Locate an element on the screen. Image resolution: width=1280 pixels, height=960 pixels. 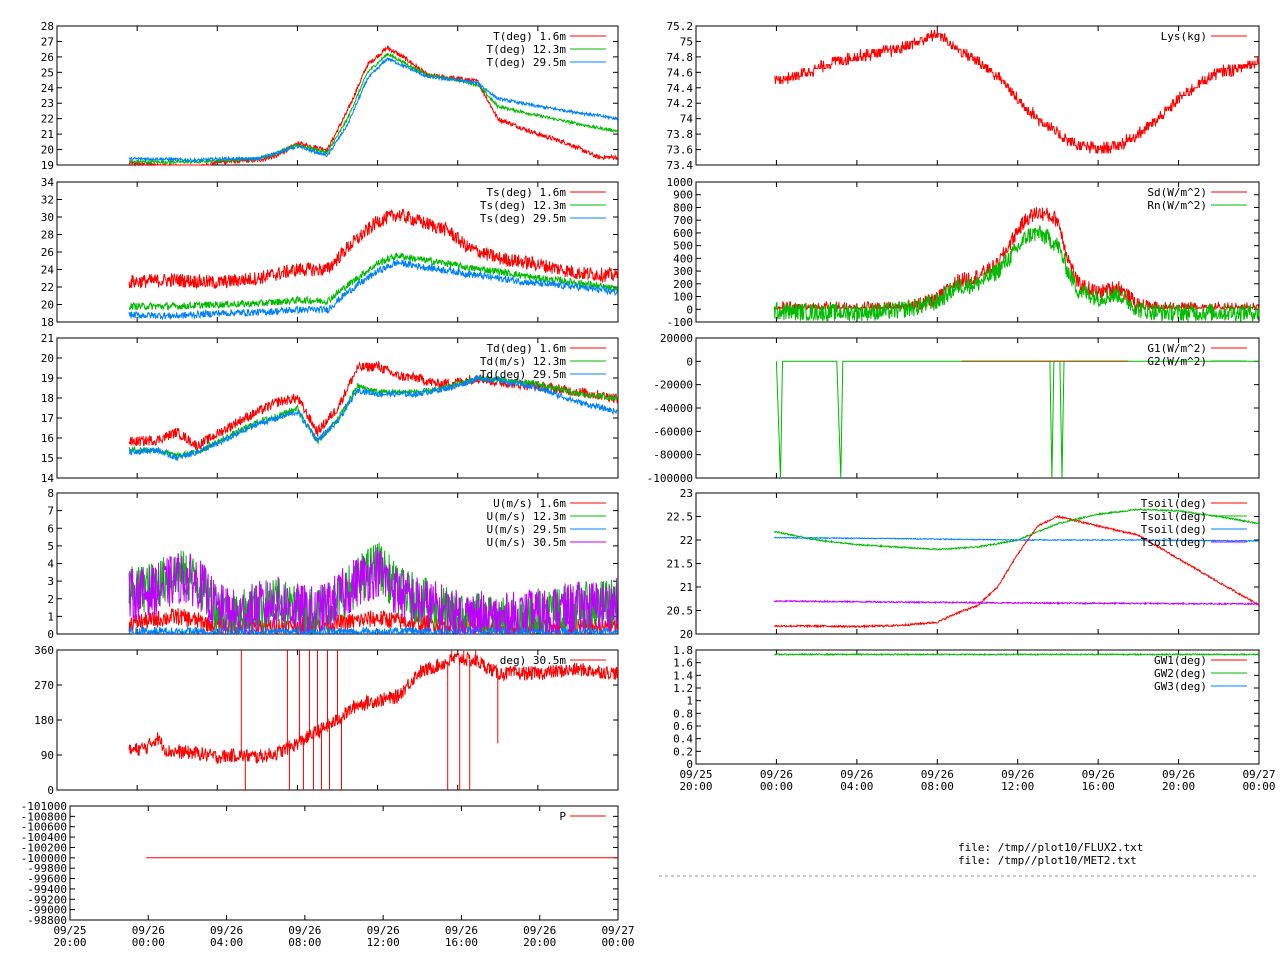
chart-7-frame is located at coordinates (977, 252).